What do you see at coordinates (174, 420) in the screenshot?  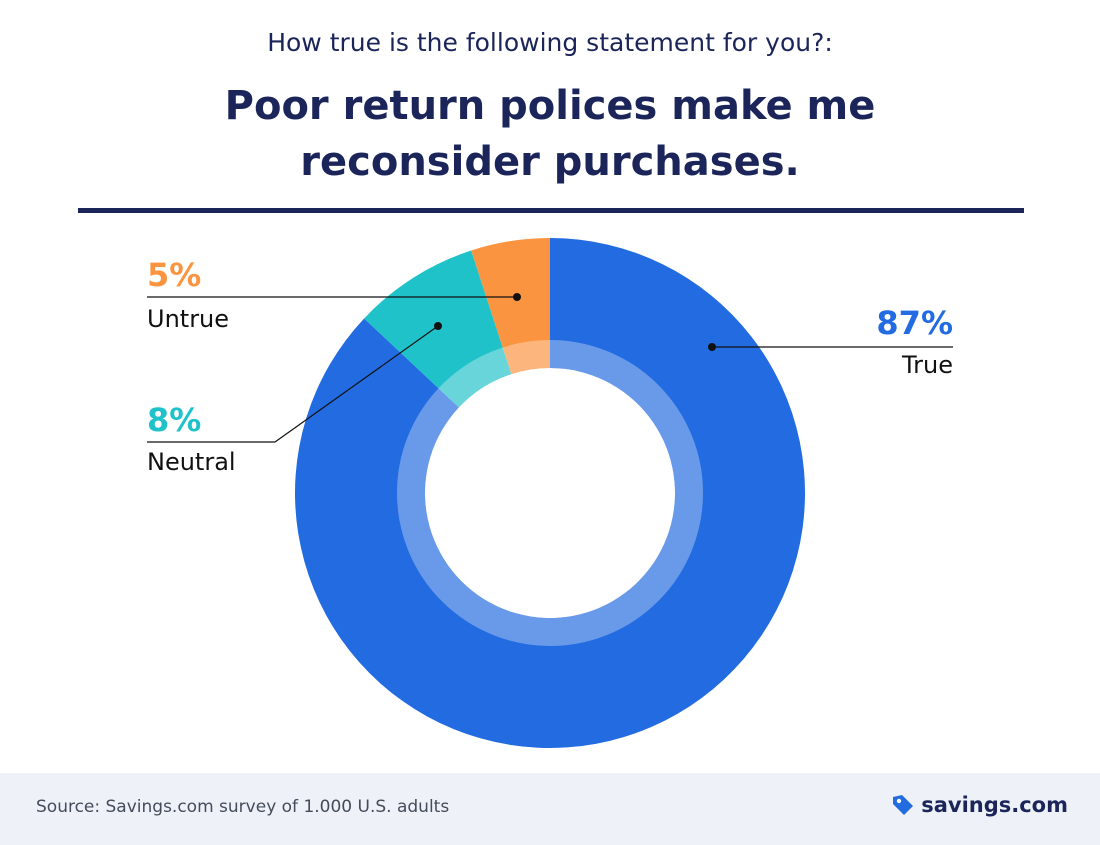 I see `value-label: 8%` at bounding box center [174, 420].